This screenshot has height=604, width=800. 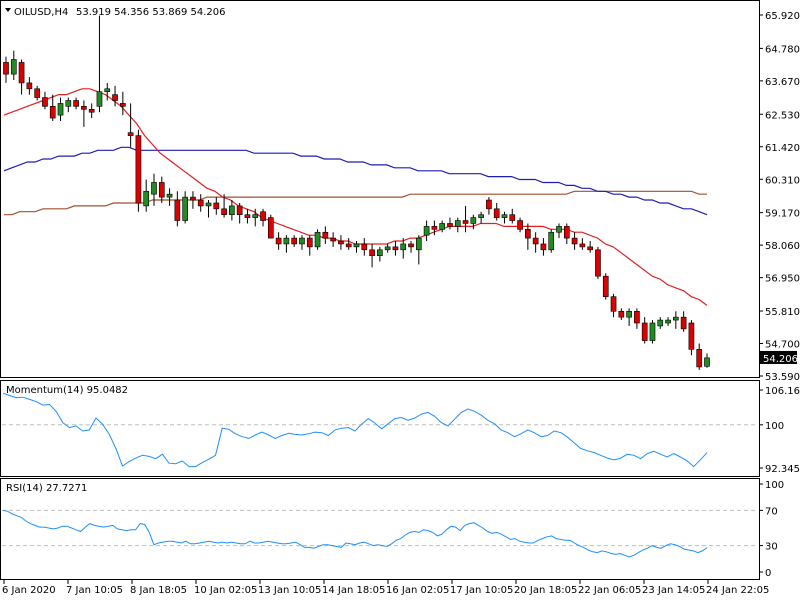 What do you see at coordinates (771, 529) in the screenshot?
I see `rsi-axis: 100 70 30 0` at bounding box center [771, 529].